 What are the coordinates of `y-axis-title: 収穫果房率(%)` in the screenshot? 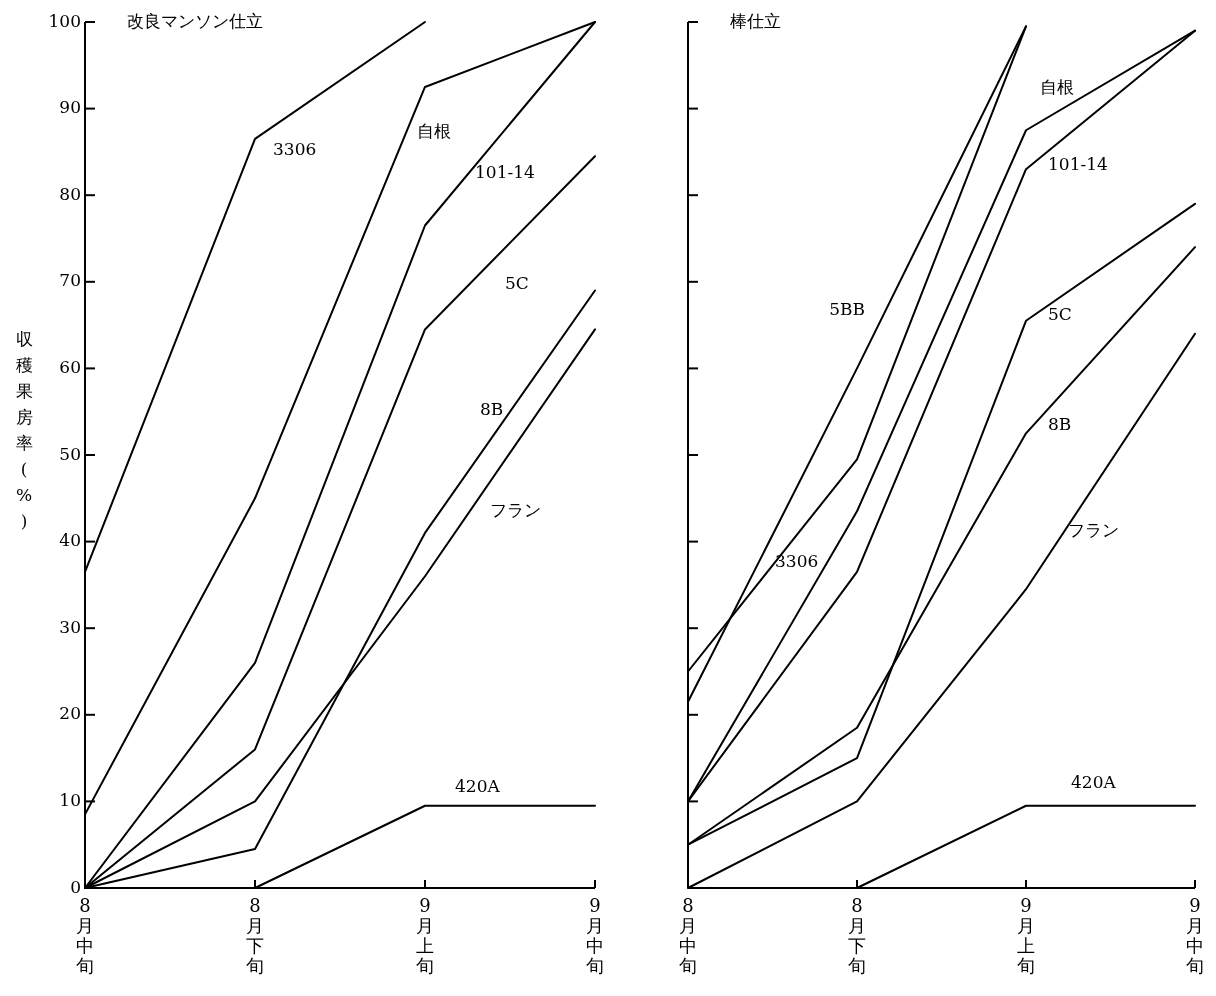 It's located at (24, 430).